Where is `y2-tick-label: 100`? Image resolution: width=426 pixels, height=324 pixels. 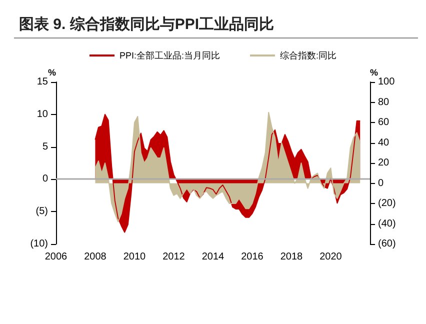
y2-tick-label: 100 is located at coordinates (387, 82).